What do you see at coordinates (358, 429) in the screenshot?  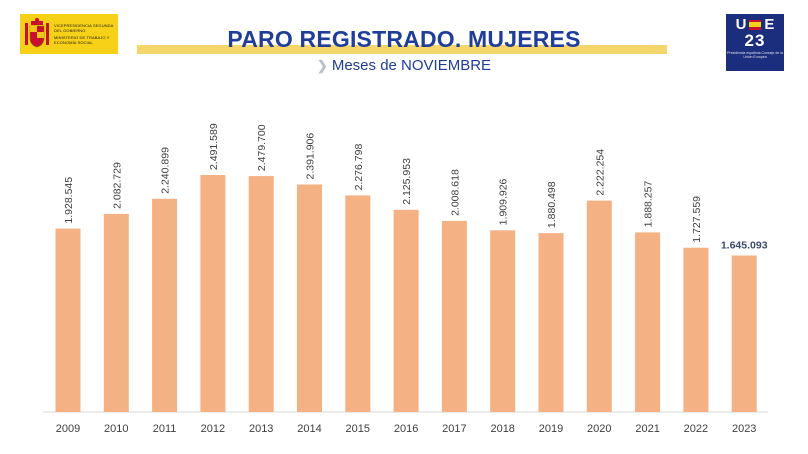 I see `x-tick-label-2015: 2015` at bounding box center [358, 429].